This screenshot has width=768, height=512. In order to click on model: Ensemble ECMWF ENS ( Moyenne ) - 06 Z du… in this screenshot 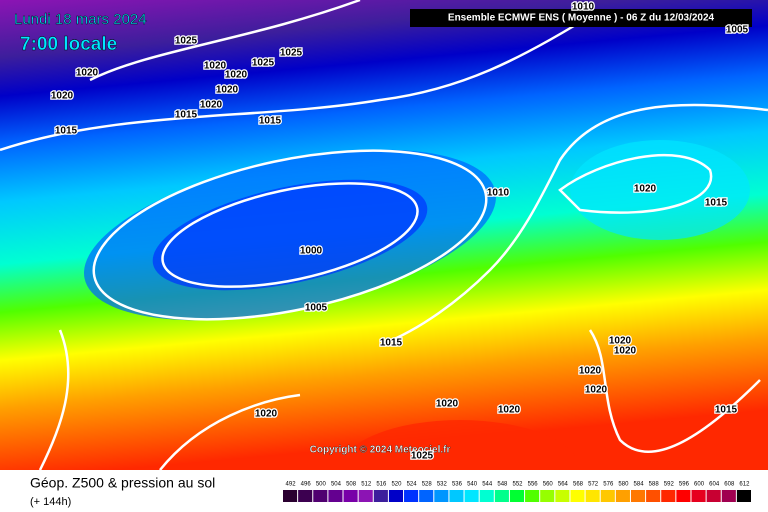, I will do `click(581, 18)`.